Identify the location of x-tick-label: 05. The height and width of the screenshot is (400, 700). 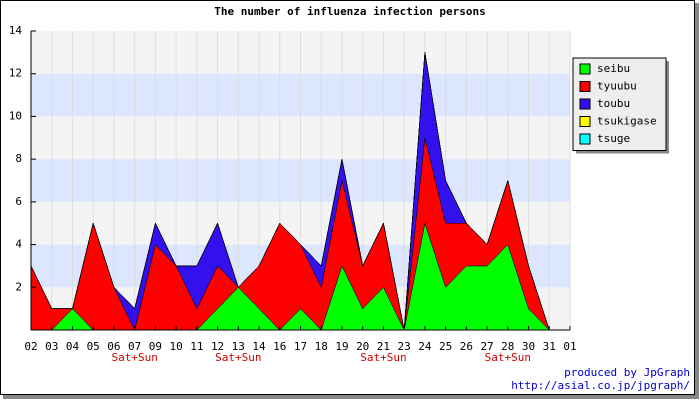
(93, 346).